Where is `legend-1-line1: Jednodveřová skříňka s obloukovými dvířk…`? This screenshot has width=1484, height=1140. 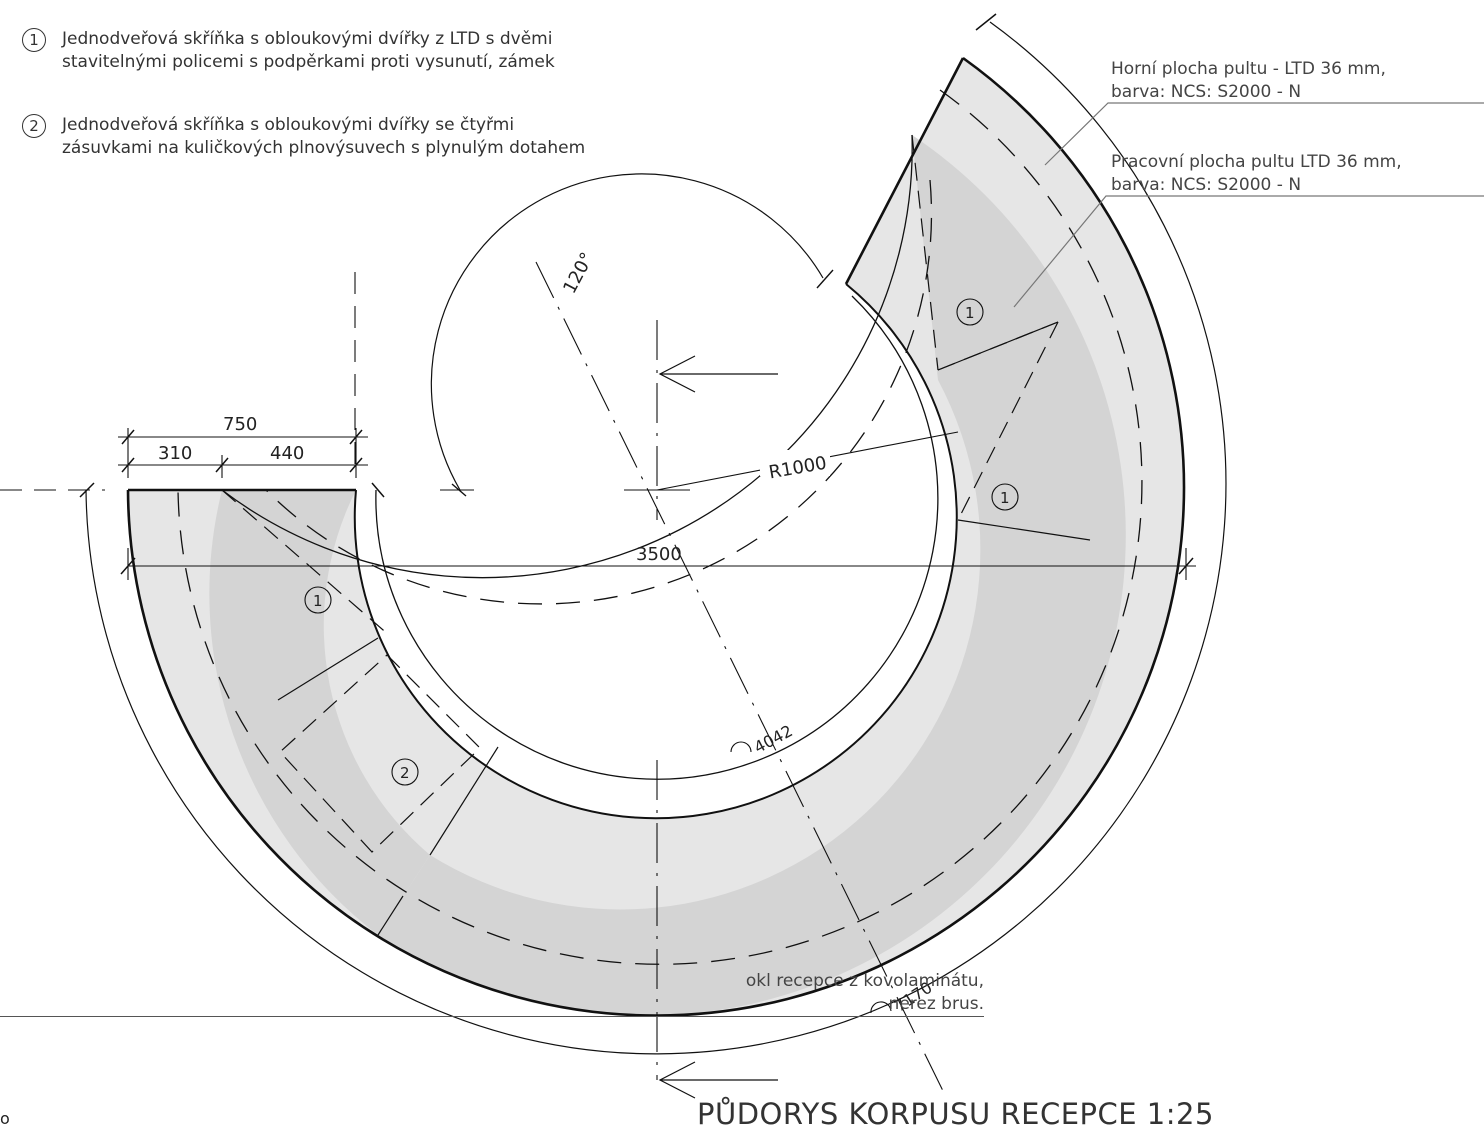 legend-1-line1: Jednodveřová skříňka s obloukovými dvířk… is located at coordinates (307, 39).